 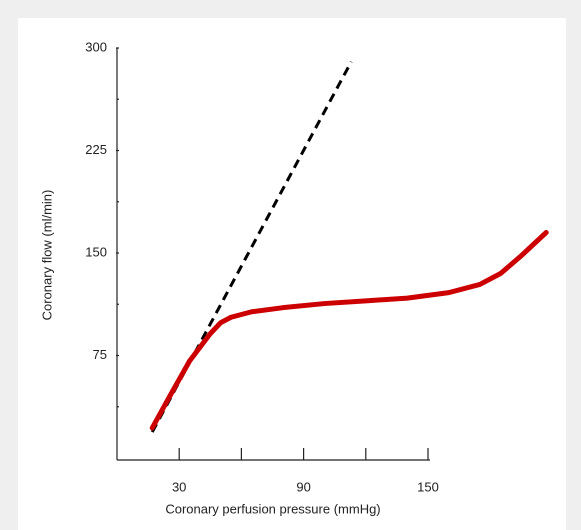 What do you see at coordinates (428, 486) in the screenshot?
I see `x-tick-label: 150` at bounding box center [428, 486].